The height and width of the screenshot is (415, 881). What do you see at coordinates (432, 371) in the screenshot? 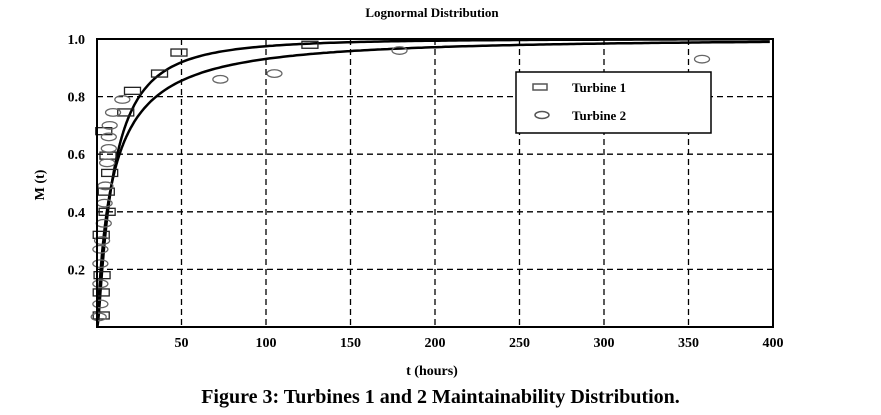
I see `x-axis-label: t (hours)` at bounding box center [432, 371].